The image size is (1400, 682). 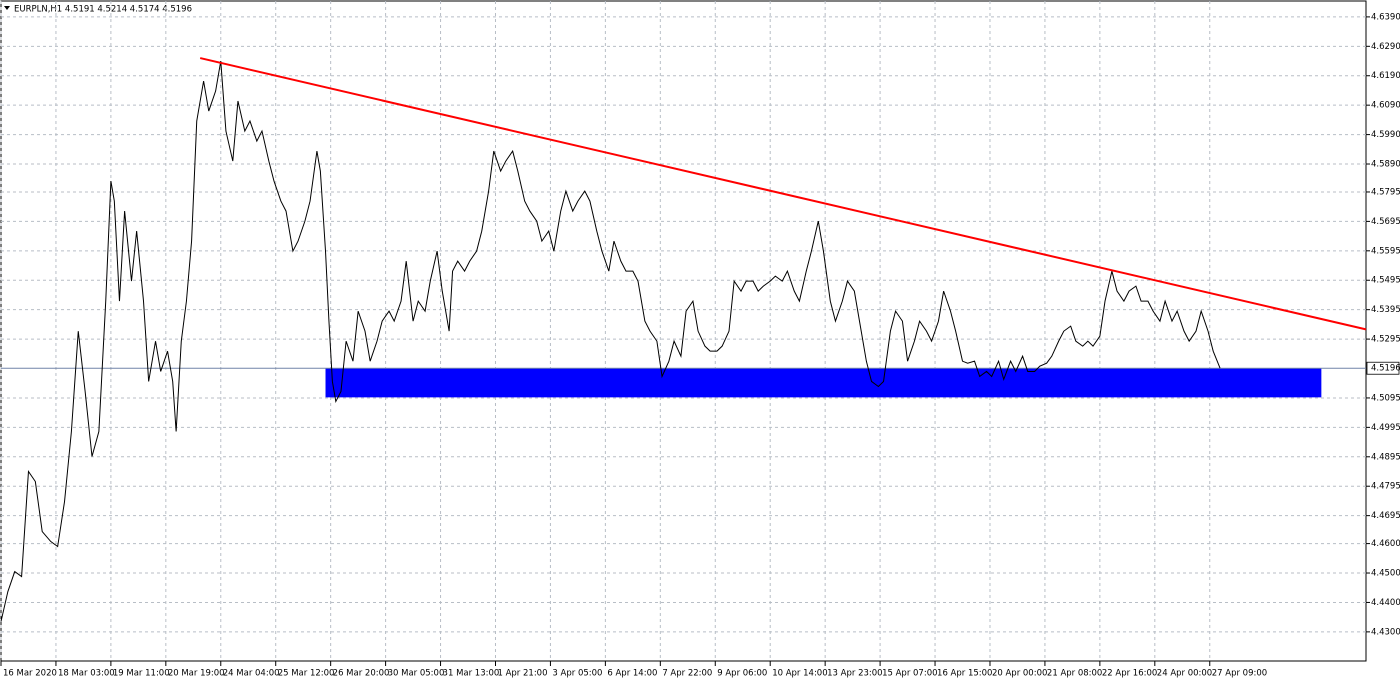 I want to click on y-tick-label: 4.6390, so click(x=1385, y=17).